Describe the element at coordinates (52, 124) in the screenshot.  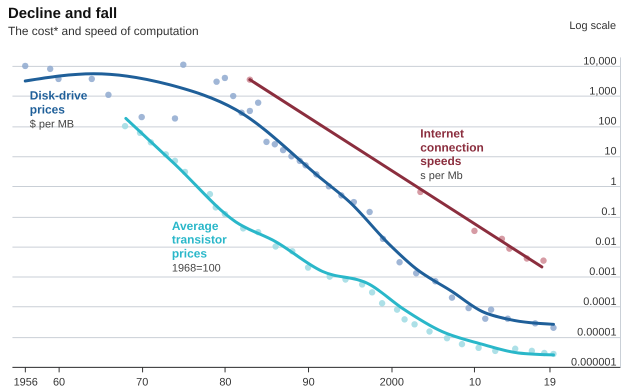
I see `annotation: $ per MB` at that location.